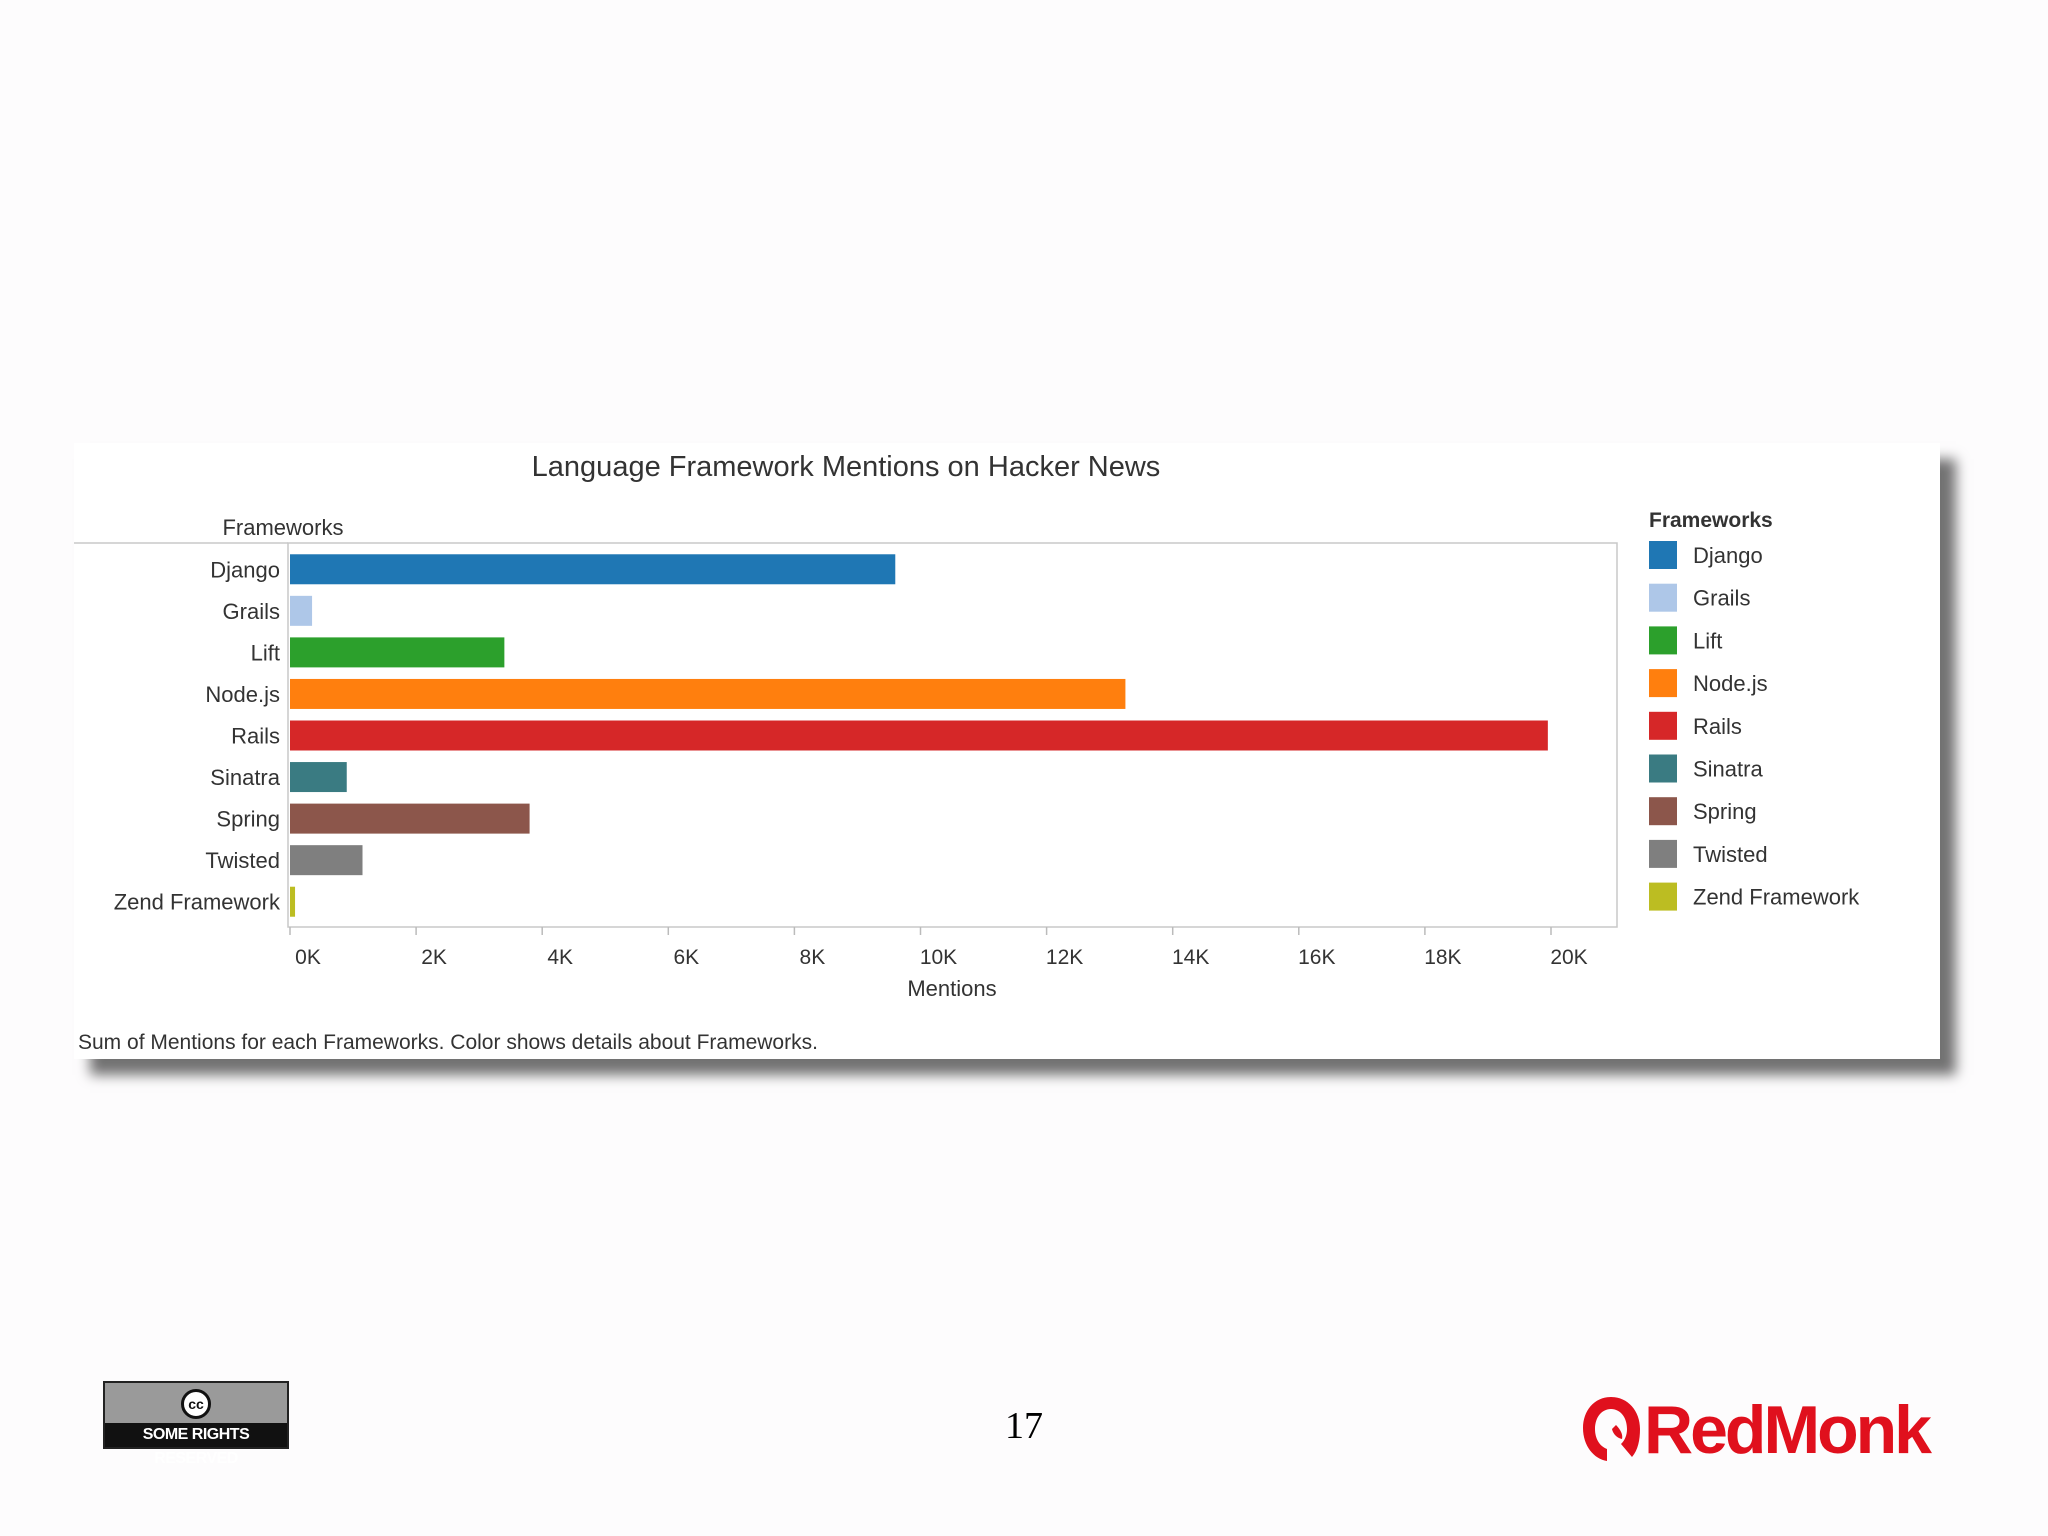 The image size is (2048, 1536). What do you see at coordinates (397, 652) in the screenshot?
I see `bar-lift` at bounding box center [397, 652].